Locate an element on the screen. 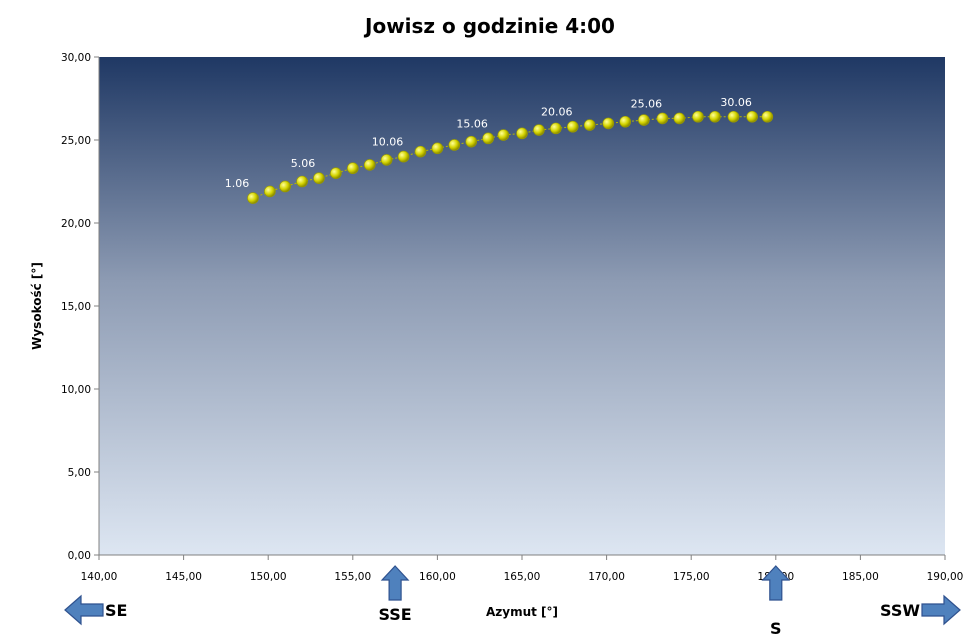 The image size is (980, 641). x-tick-label: 155,00 is located at coordinates (352, 577).